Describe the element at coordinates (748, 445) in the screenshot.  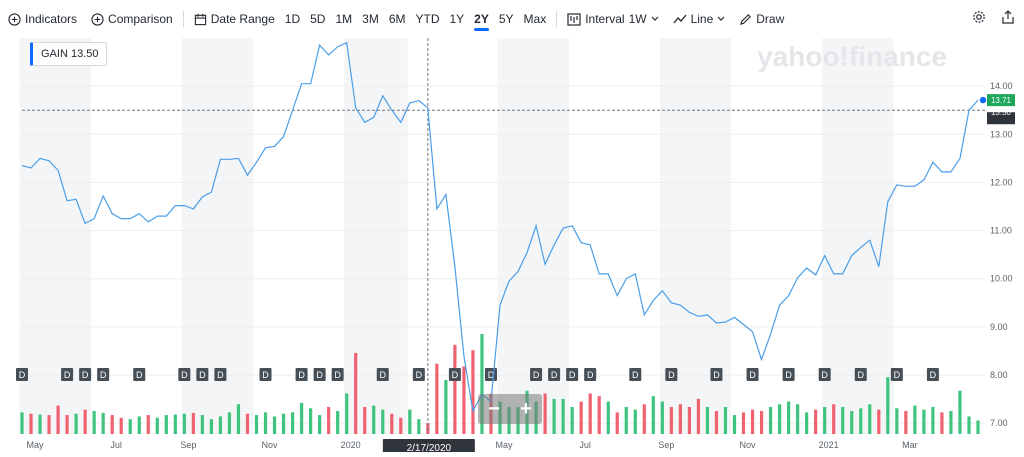
I see `x-tick-label: Nov` at that location.